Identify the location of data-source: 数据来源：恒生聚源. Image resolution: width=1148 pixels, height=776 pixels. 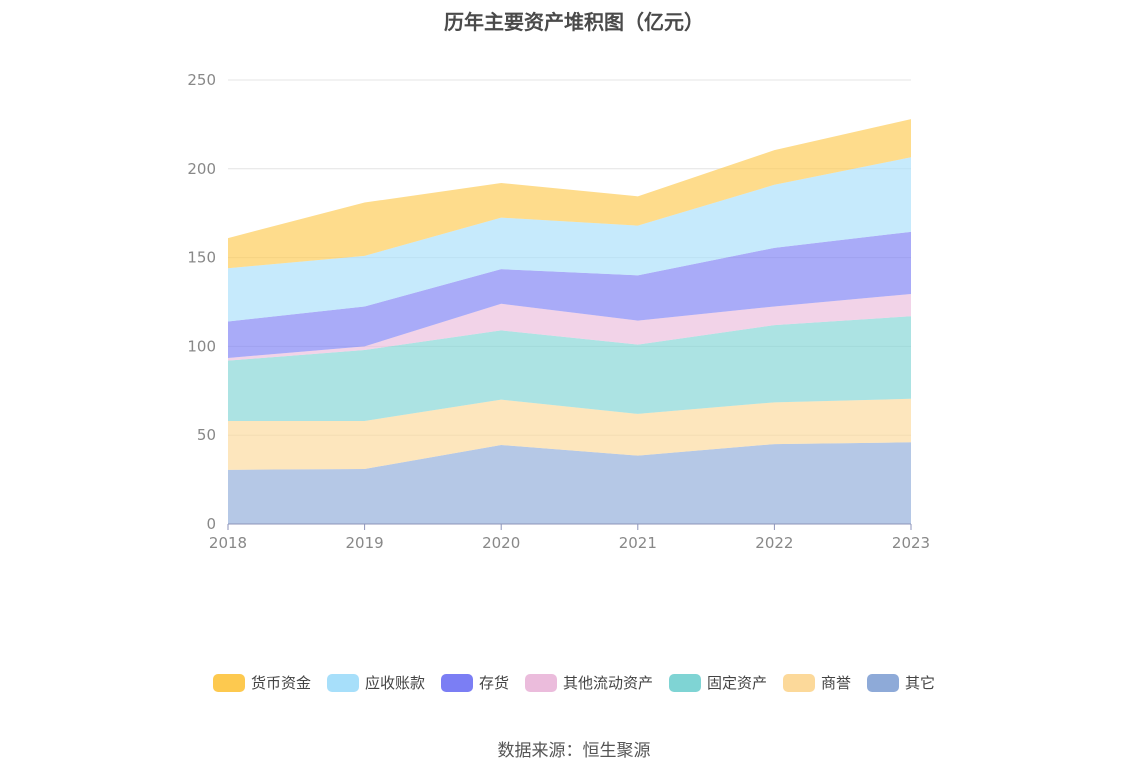
(574, 751).